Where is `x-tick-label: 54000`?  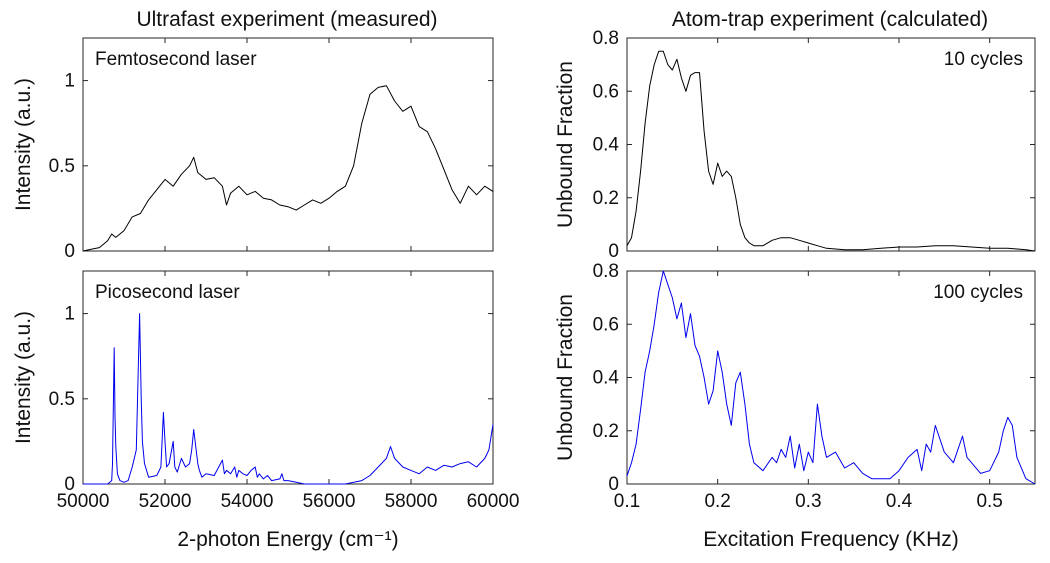
x-tick-label: 54000 is located at coordinates (247, 501).